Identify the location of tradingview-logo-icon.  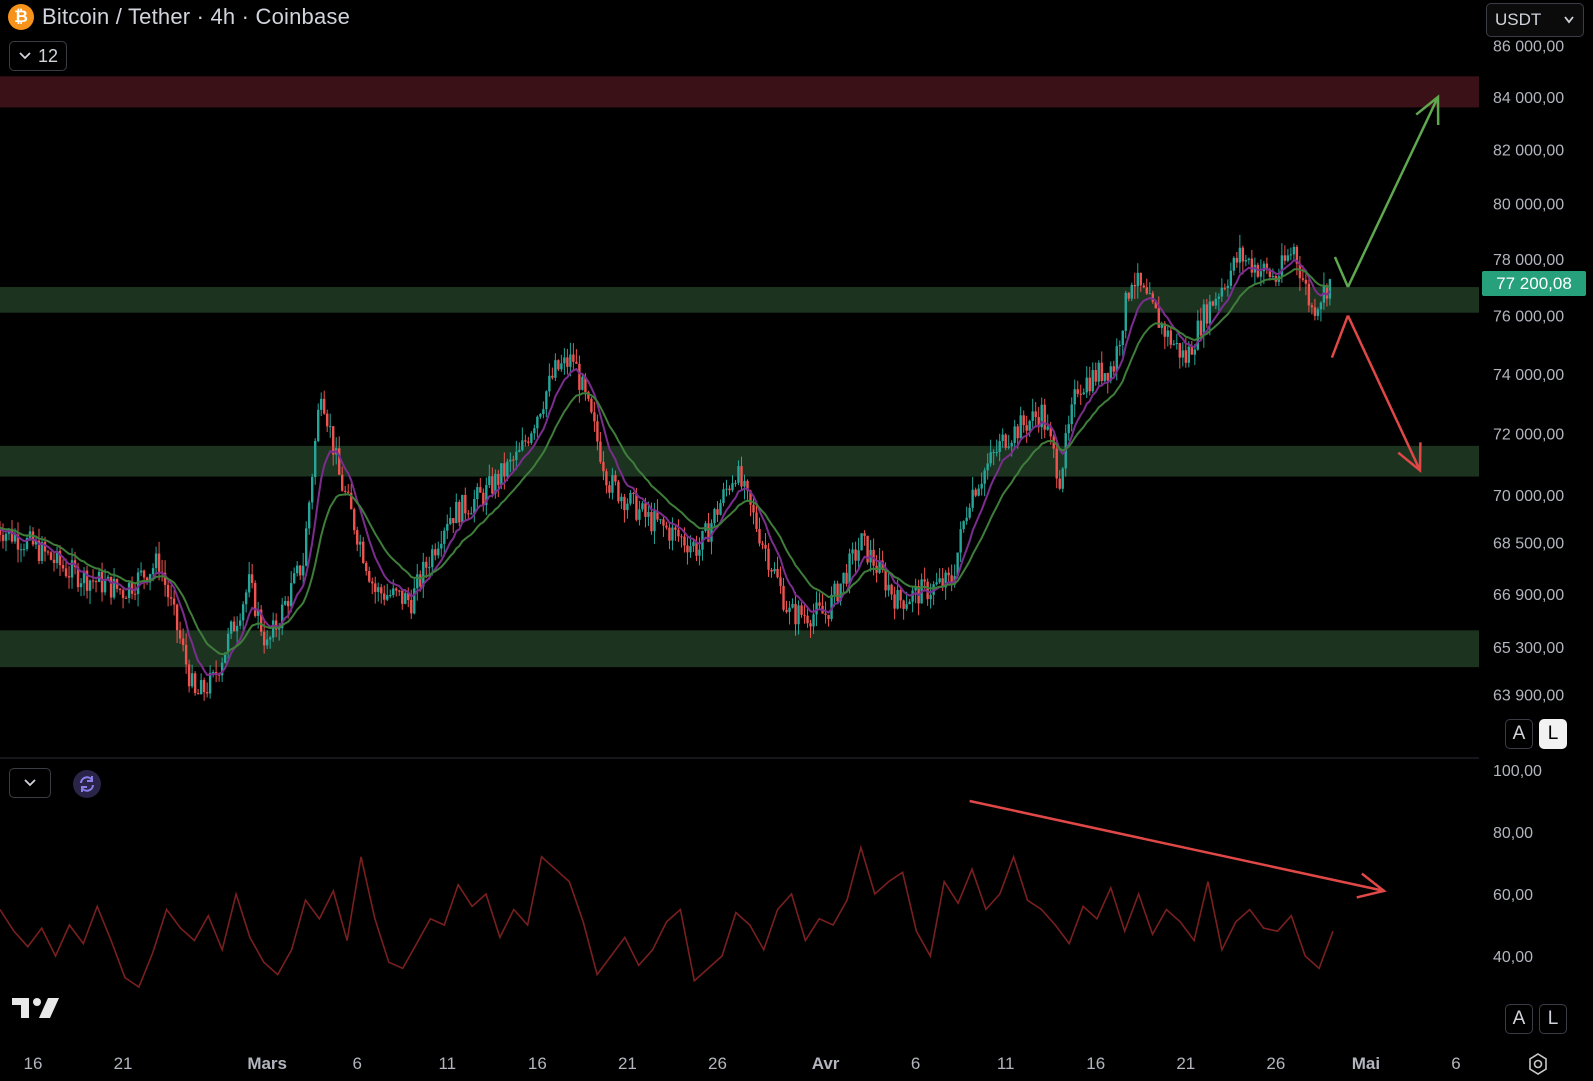
(36, 1010).